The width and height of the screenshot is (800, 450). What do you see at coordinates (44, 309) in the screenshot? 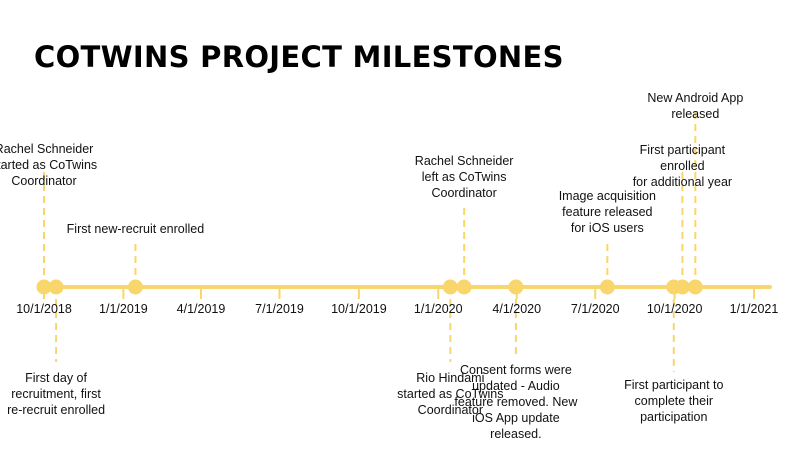
I see `axis-tick-label: 10/1/2018` at bounding box center [44, 309].